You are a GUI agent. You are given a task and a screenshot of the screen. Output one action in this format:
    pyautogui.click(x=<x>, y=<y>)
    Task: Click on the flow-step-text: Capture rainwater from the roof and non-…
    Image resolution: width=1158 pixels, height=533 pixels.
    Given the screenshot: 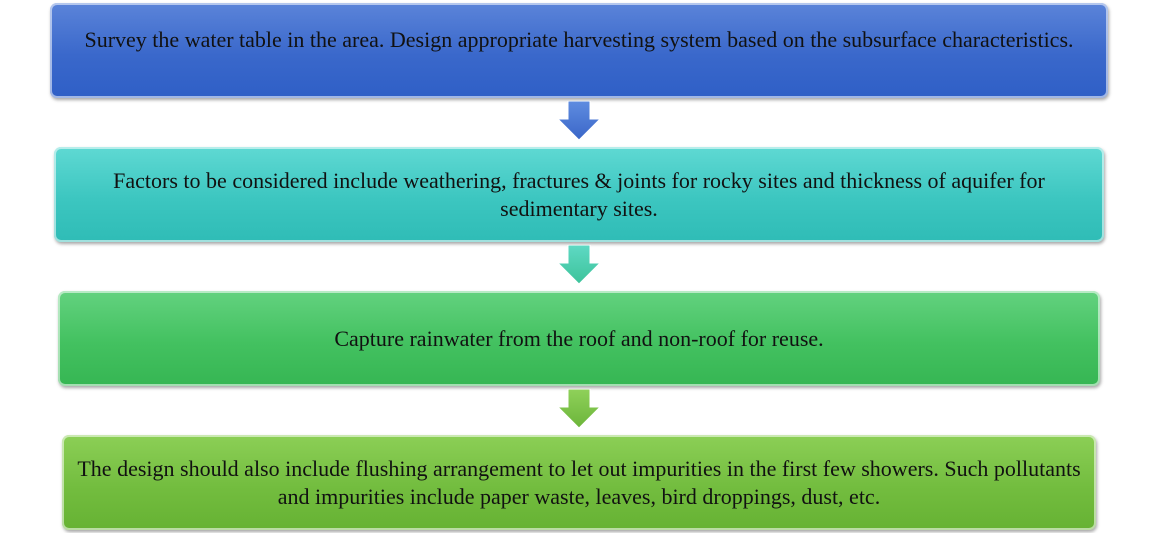 What is the action you would take?
    pyautogui.click(x=579, y=338)
    